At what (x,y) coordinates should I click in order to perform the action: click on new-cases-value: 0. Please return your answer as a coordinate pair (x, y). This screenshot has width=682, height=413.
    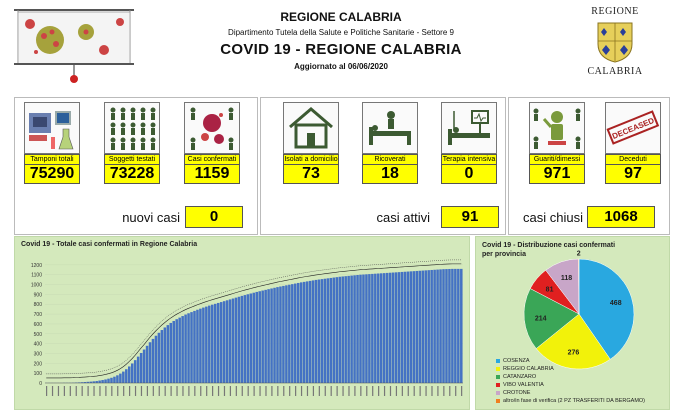
    Looking at the image, I should click on (214, 217).